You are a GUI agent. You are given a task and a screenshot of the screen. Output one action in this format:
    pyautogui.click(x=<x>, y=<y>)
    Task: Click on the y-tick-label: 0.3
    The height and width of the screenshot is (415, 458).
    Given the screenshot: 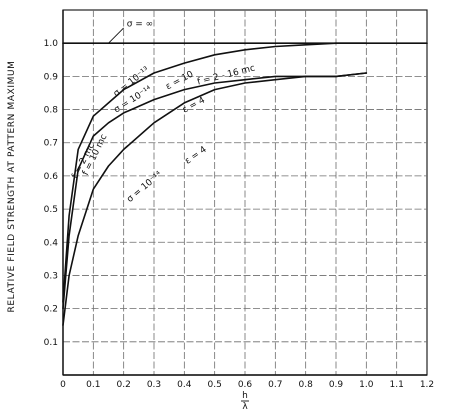 What is the action you would take?
    pyautogui.click(x=51, y=276)
    